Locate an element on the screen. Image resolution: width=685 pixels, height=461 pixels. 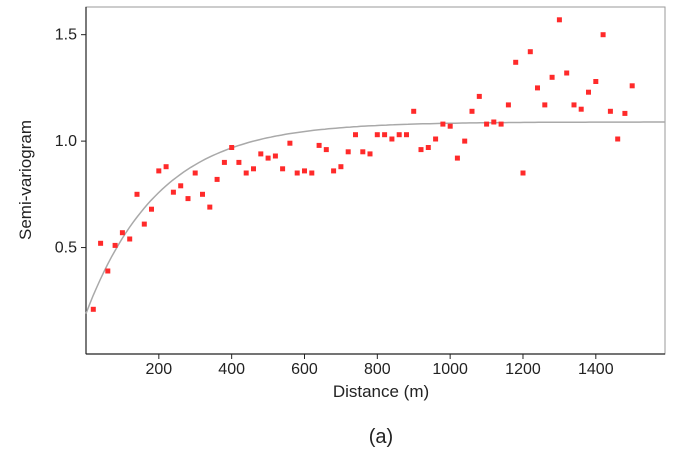
x-tick-label: 200 is located at coordinates (158, 369).